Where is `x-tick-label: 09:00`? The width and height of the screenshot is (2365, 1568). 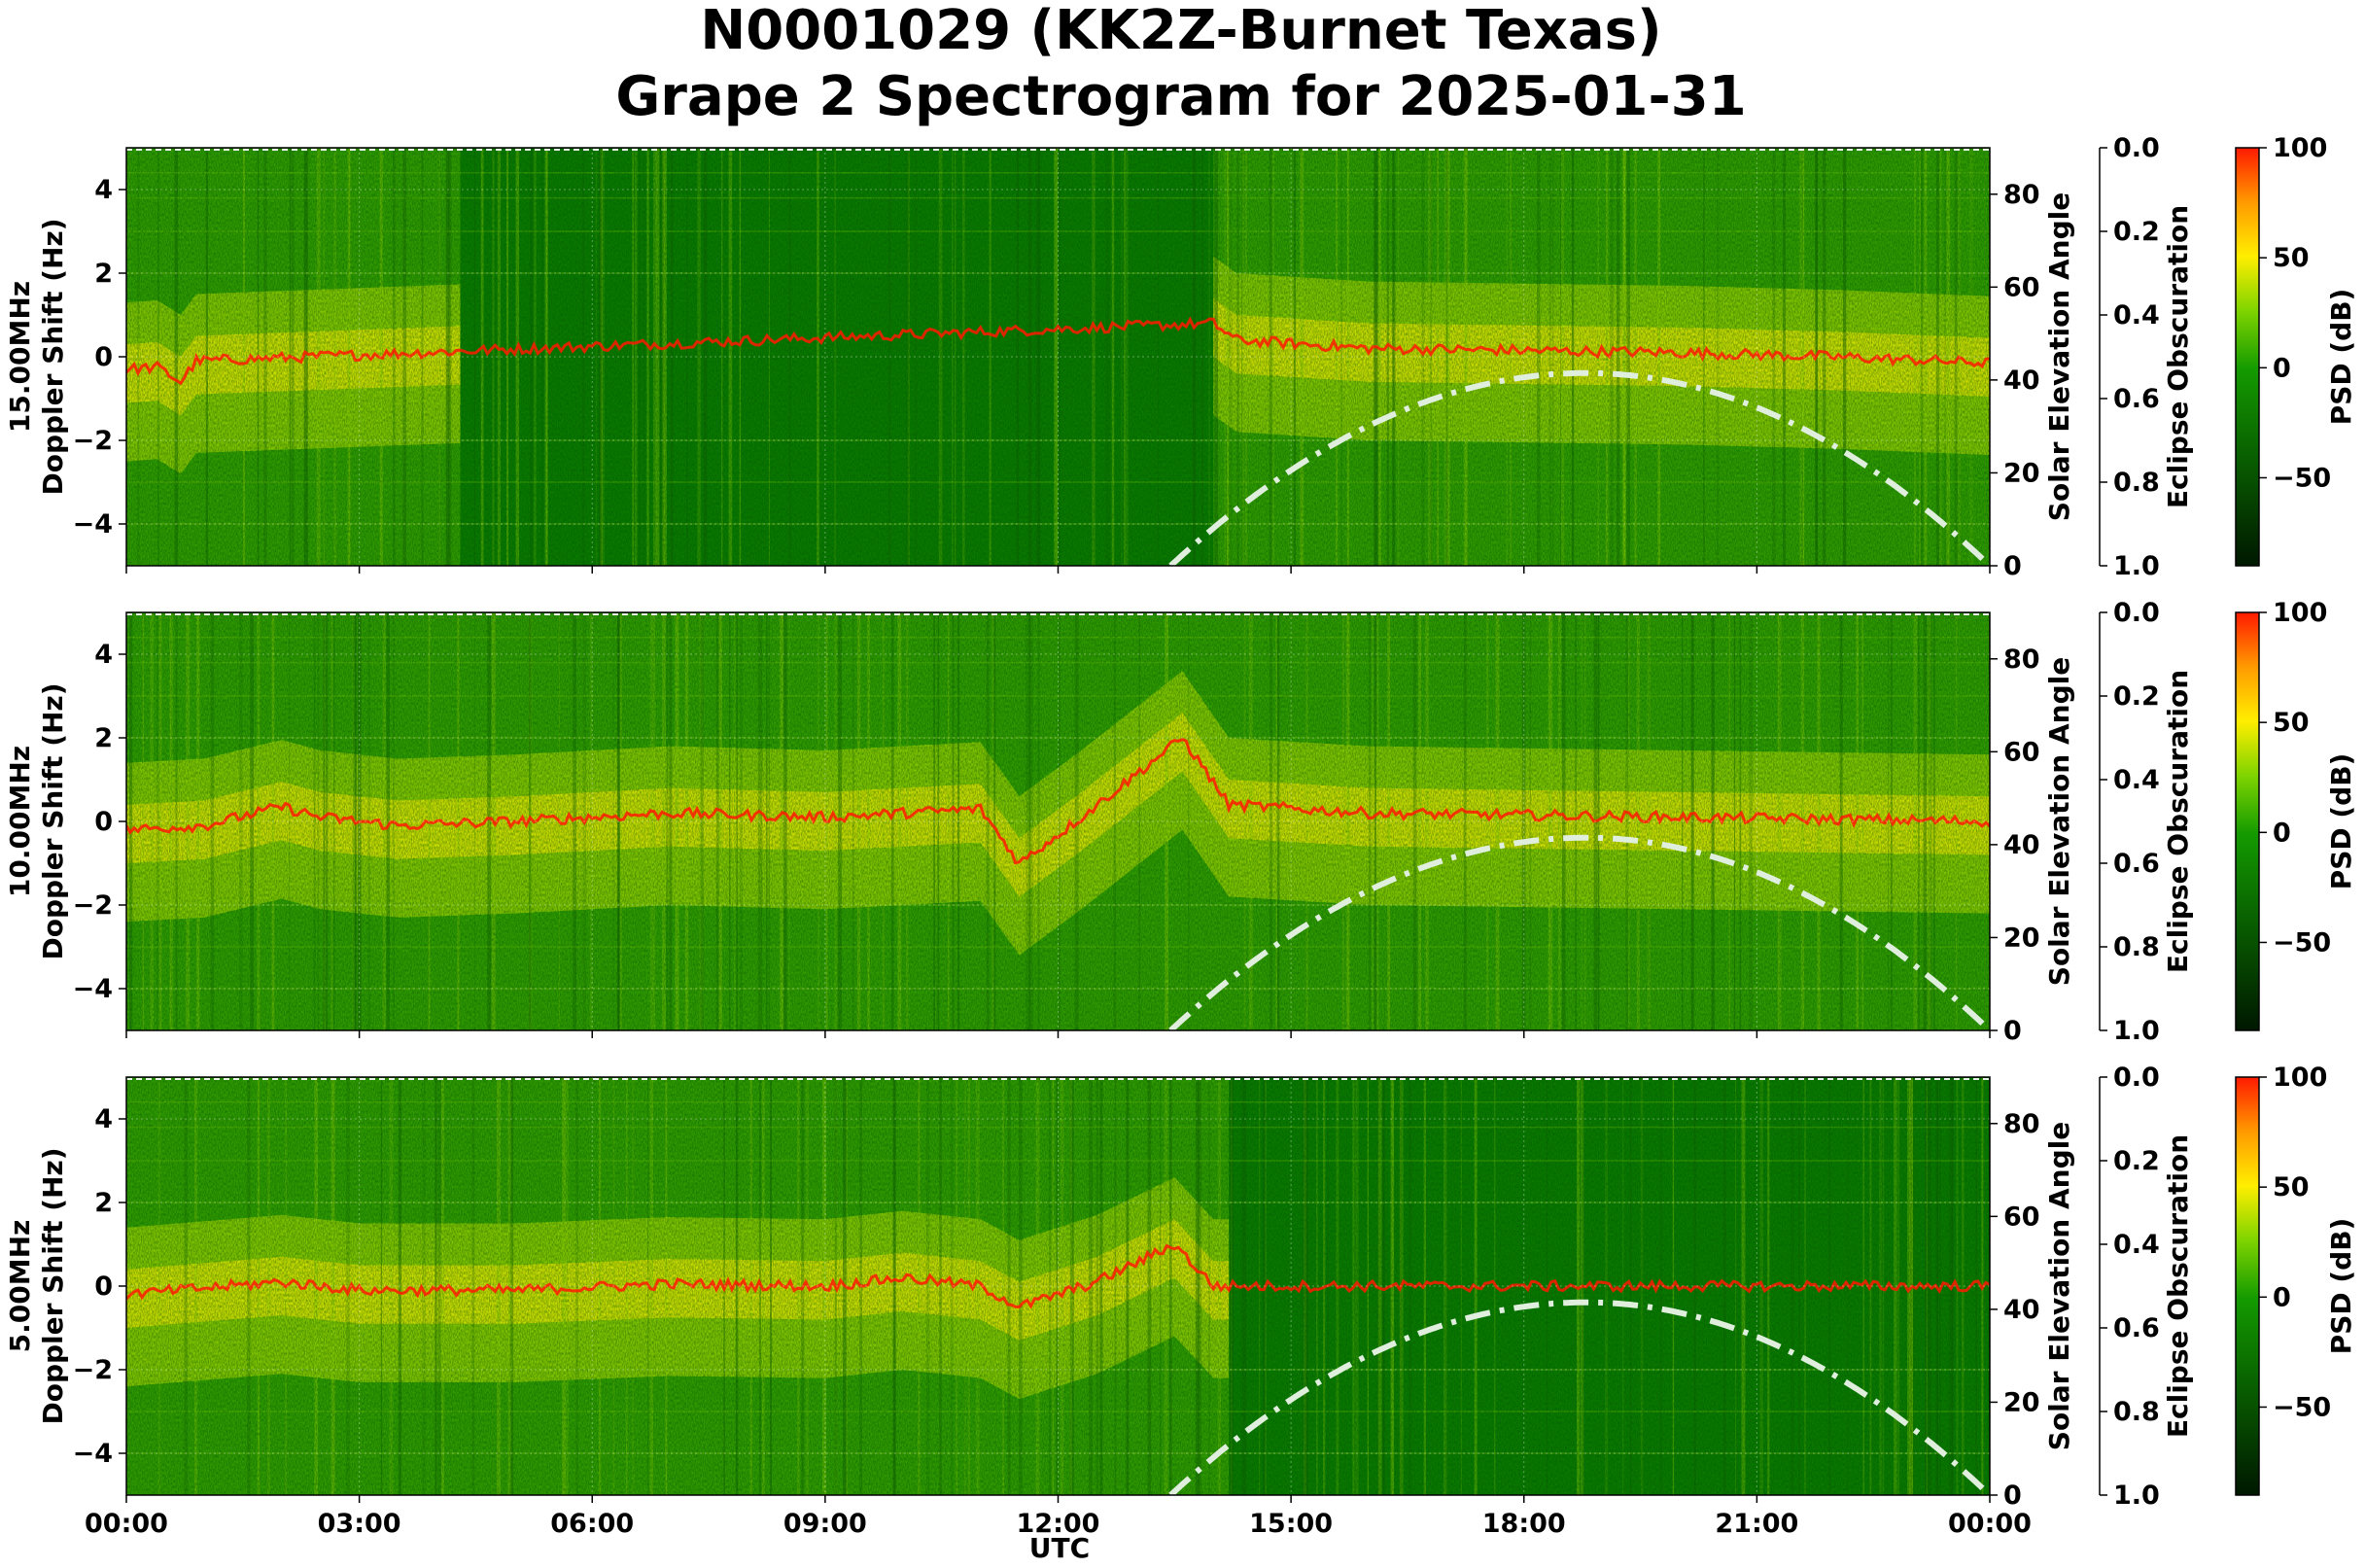 x-tick-label: 09:00 is located at coordinates (825, 1524).